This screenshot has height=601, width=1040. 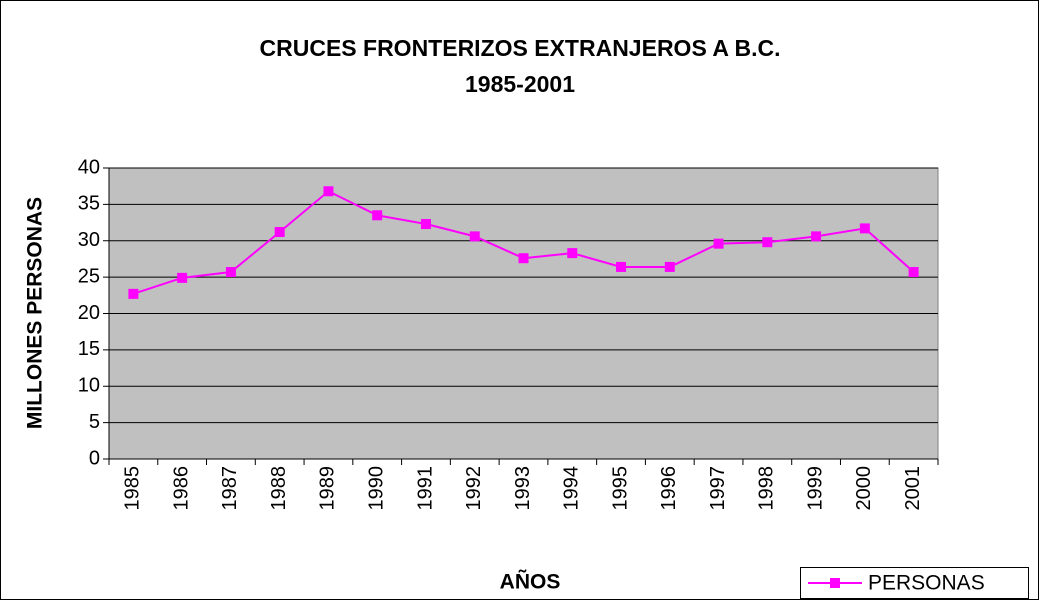 What do you see at coordinates (328, 488) in the screenshot?
I see `x-tick-label: 1989` at bounding box center [328, 488].